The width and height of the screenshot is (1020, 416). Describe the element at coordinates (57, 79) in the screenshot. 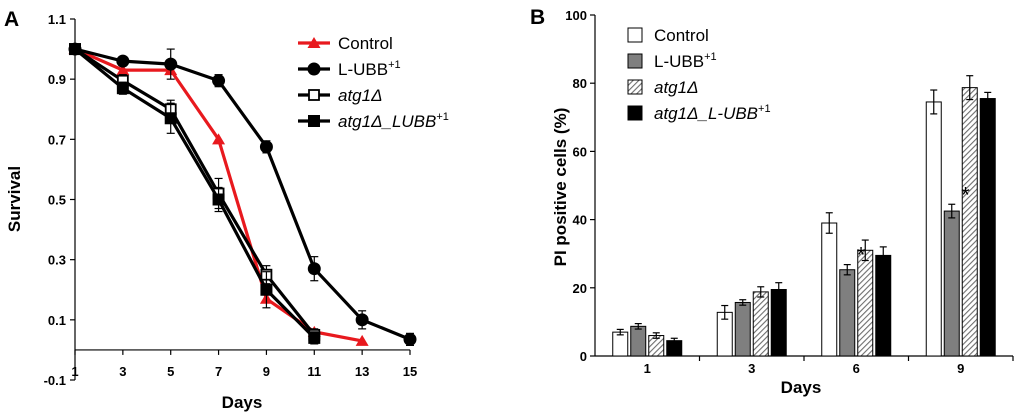

I see `y-tick-label: 0.9` at that location.